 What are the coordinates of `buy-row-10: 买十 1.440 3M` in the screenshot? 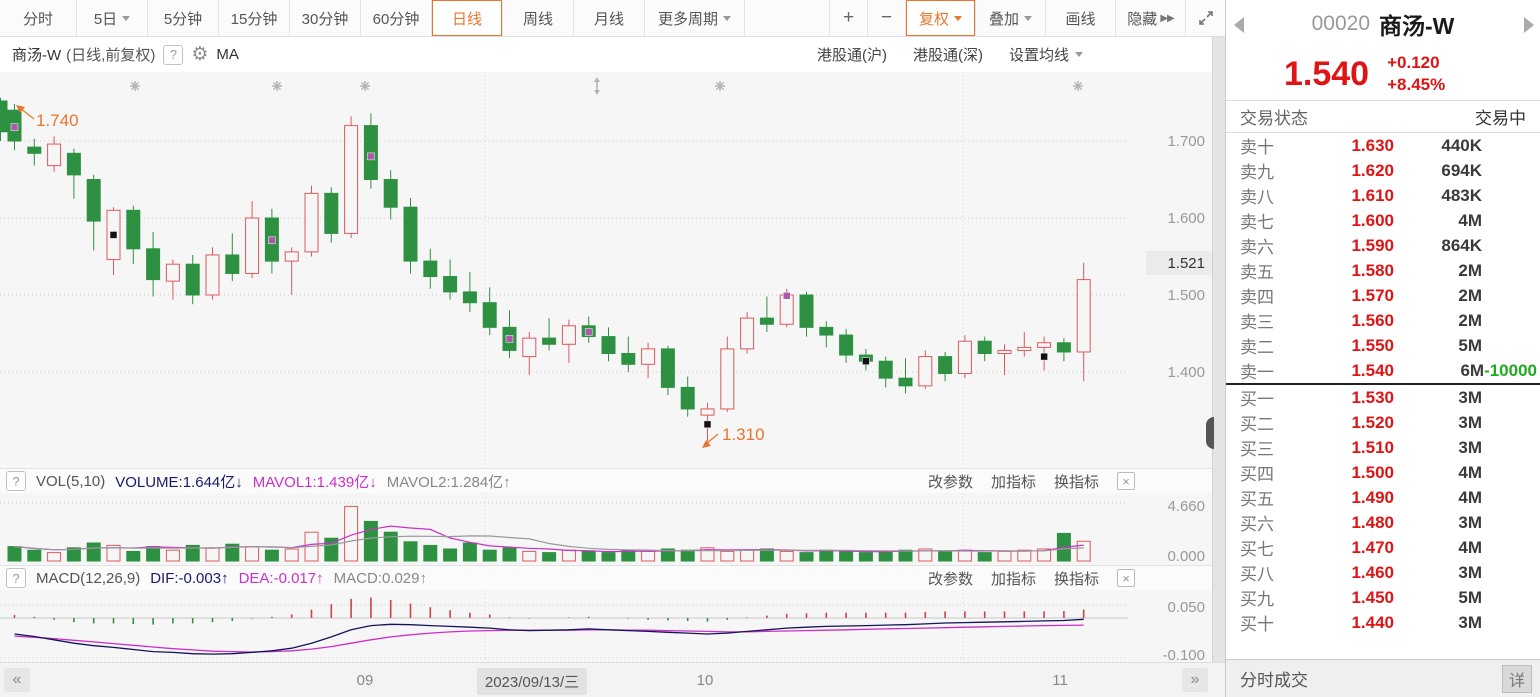 It's located at (1383, 622).